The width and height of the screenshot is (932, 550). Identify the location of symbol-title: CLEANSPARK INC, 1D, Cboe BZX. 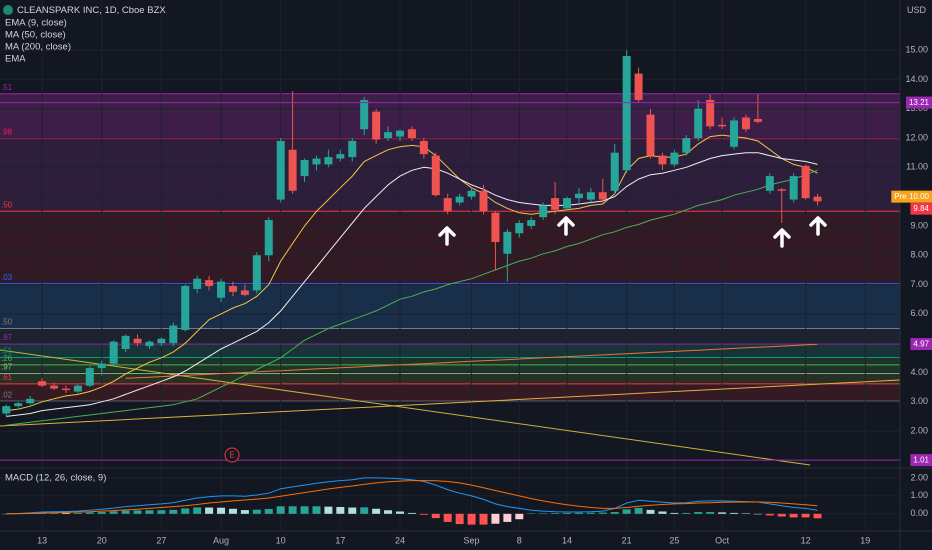
(91, 10).